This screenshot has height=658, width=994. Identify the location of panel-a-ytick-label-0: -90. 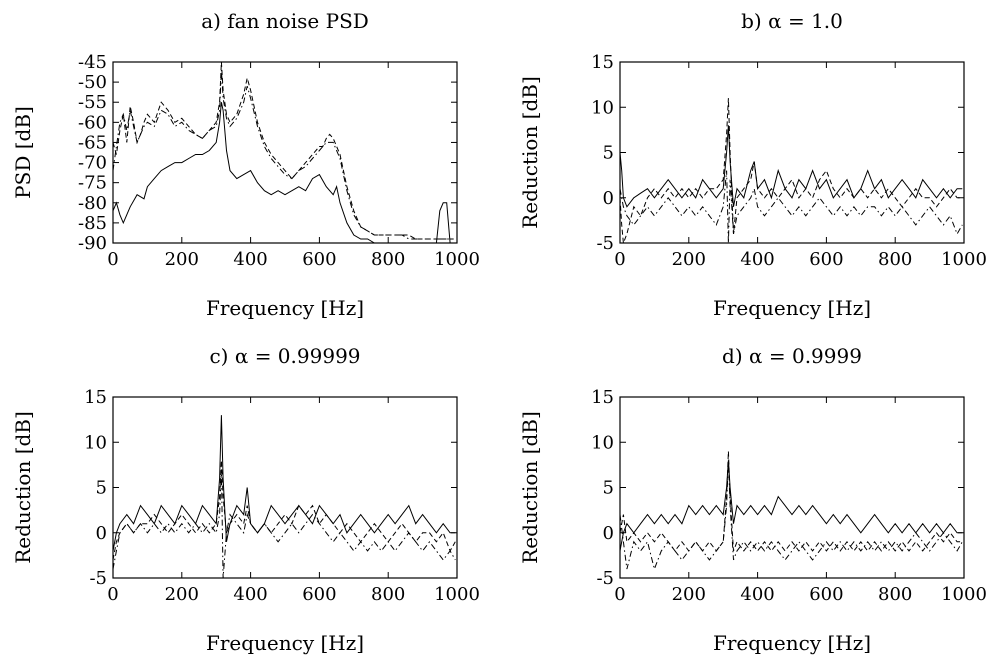
(92, 243).